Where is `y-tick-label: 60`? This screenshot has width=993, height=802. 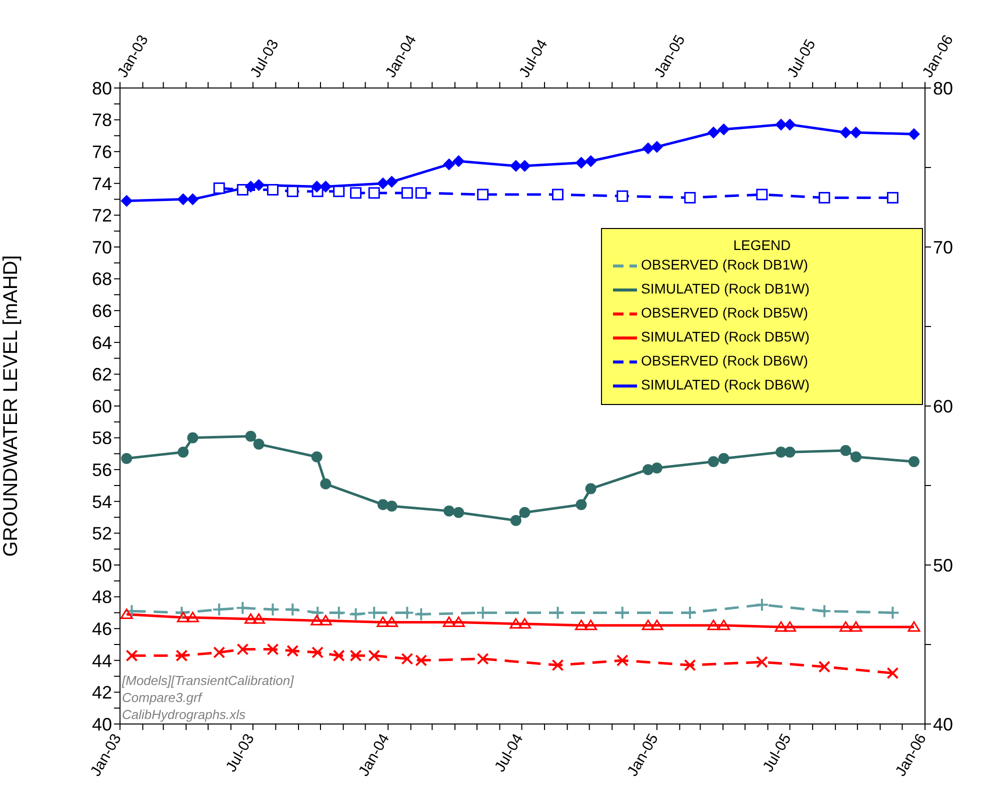
y-tick-label: 60 is located at coordinates (102, 406).